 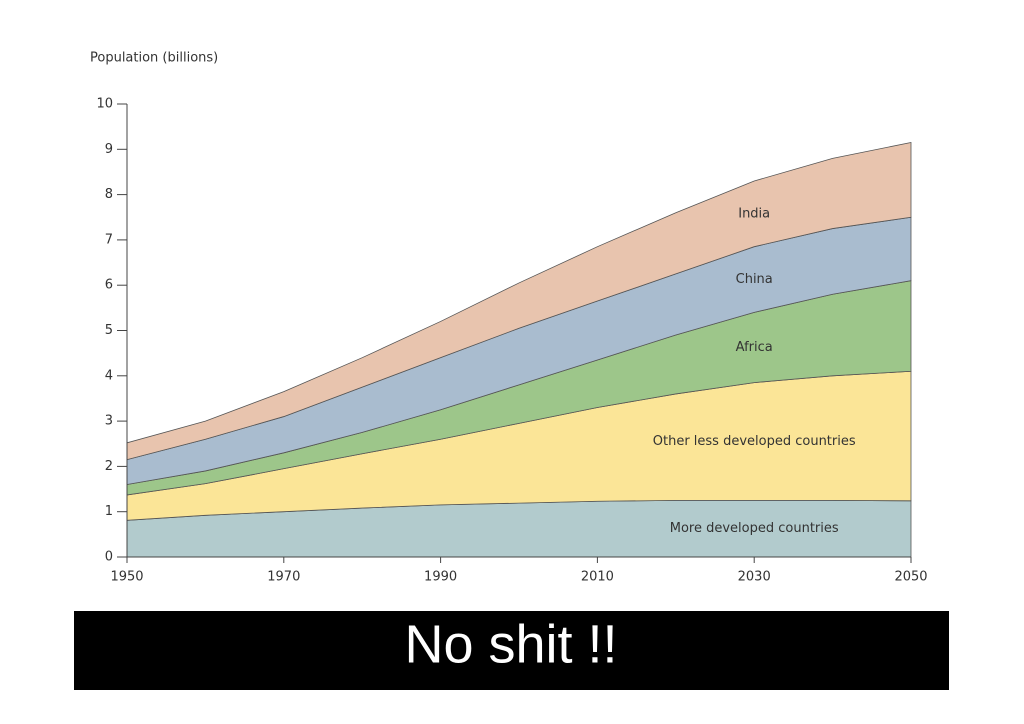 What do you see at coordinates (597, 577) in the screenshot?
I see `x-tick-label: 2010` at bounding box center [597, 577].